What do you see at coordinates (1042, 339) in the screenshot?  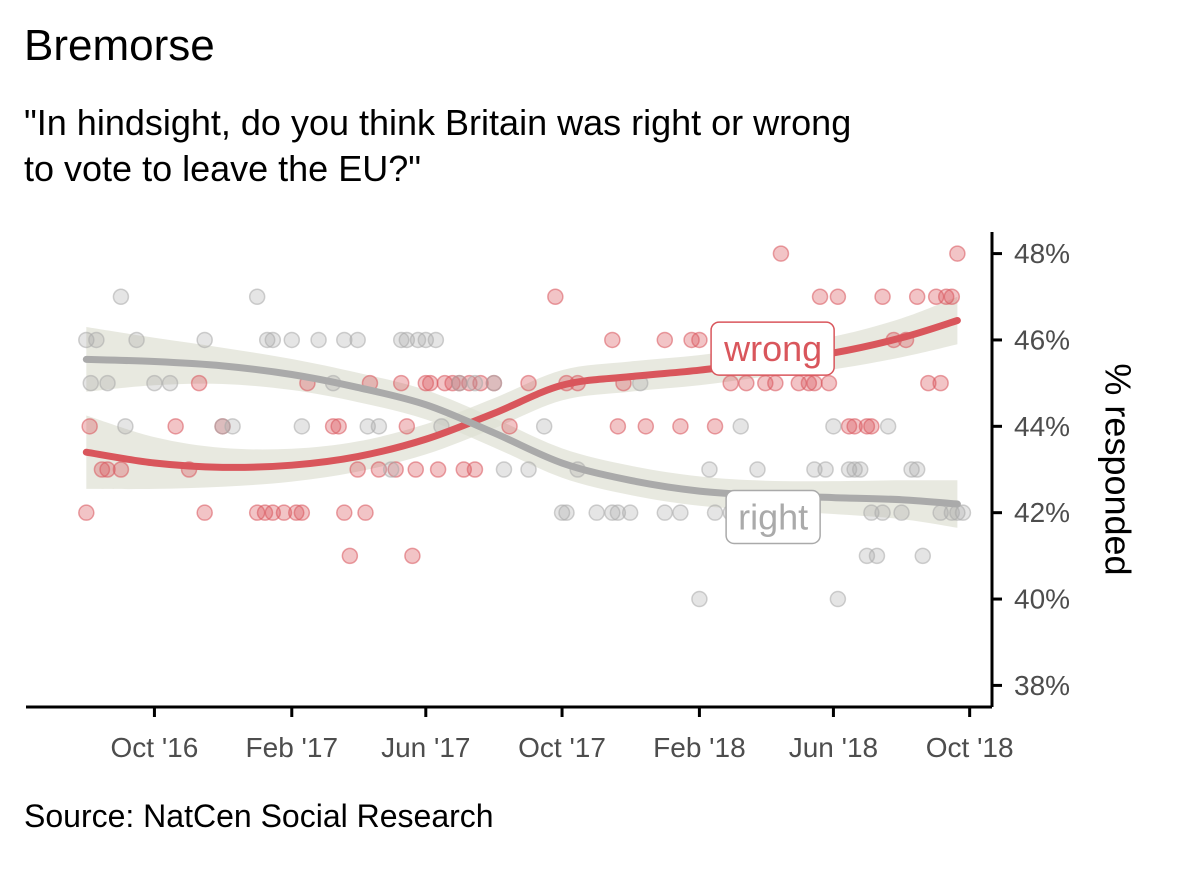 I see `y-tick-label: 46%` at bounding box center [1042, 339].